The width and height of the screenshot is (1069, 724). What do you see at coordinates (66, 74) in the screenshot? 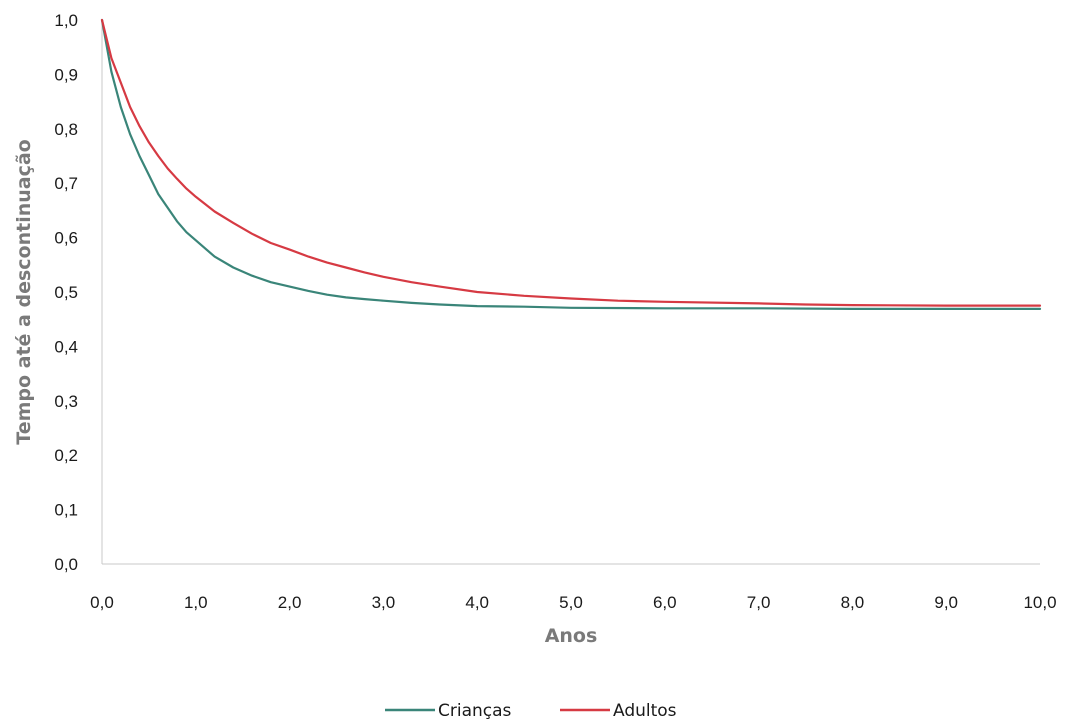
I see `y-tick-label: 0,9` at bounding box center [66, 74].